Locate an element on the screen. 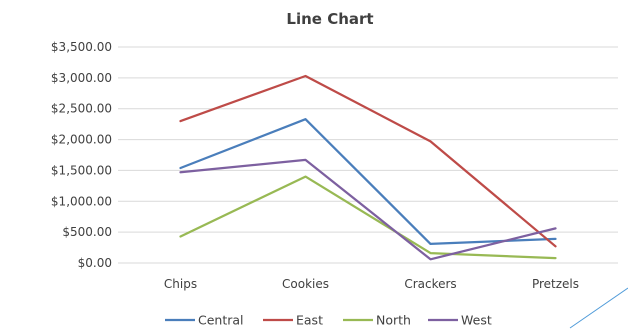 The image size is (628, 330). y-tick-label: $2,000.00 is located at coordinates (81, 140).